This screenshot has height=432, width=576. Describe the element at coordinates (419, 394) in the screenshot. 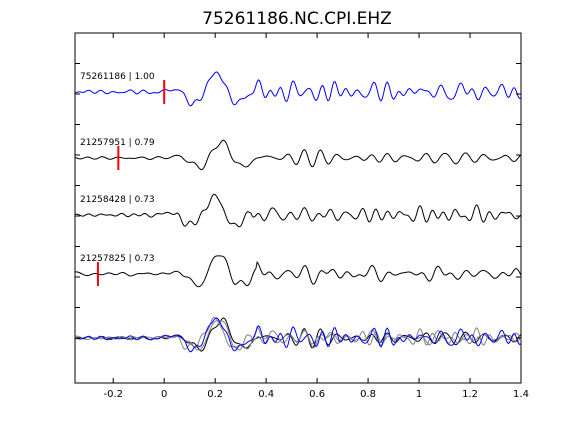

I see `x-tick-label-6: 1` at that location.